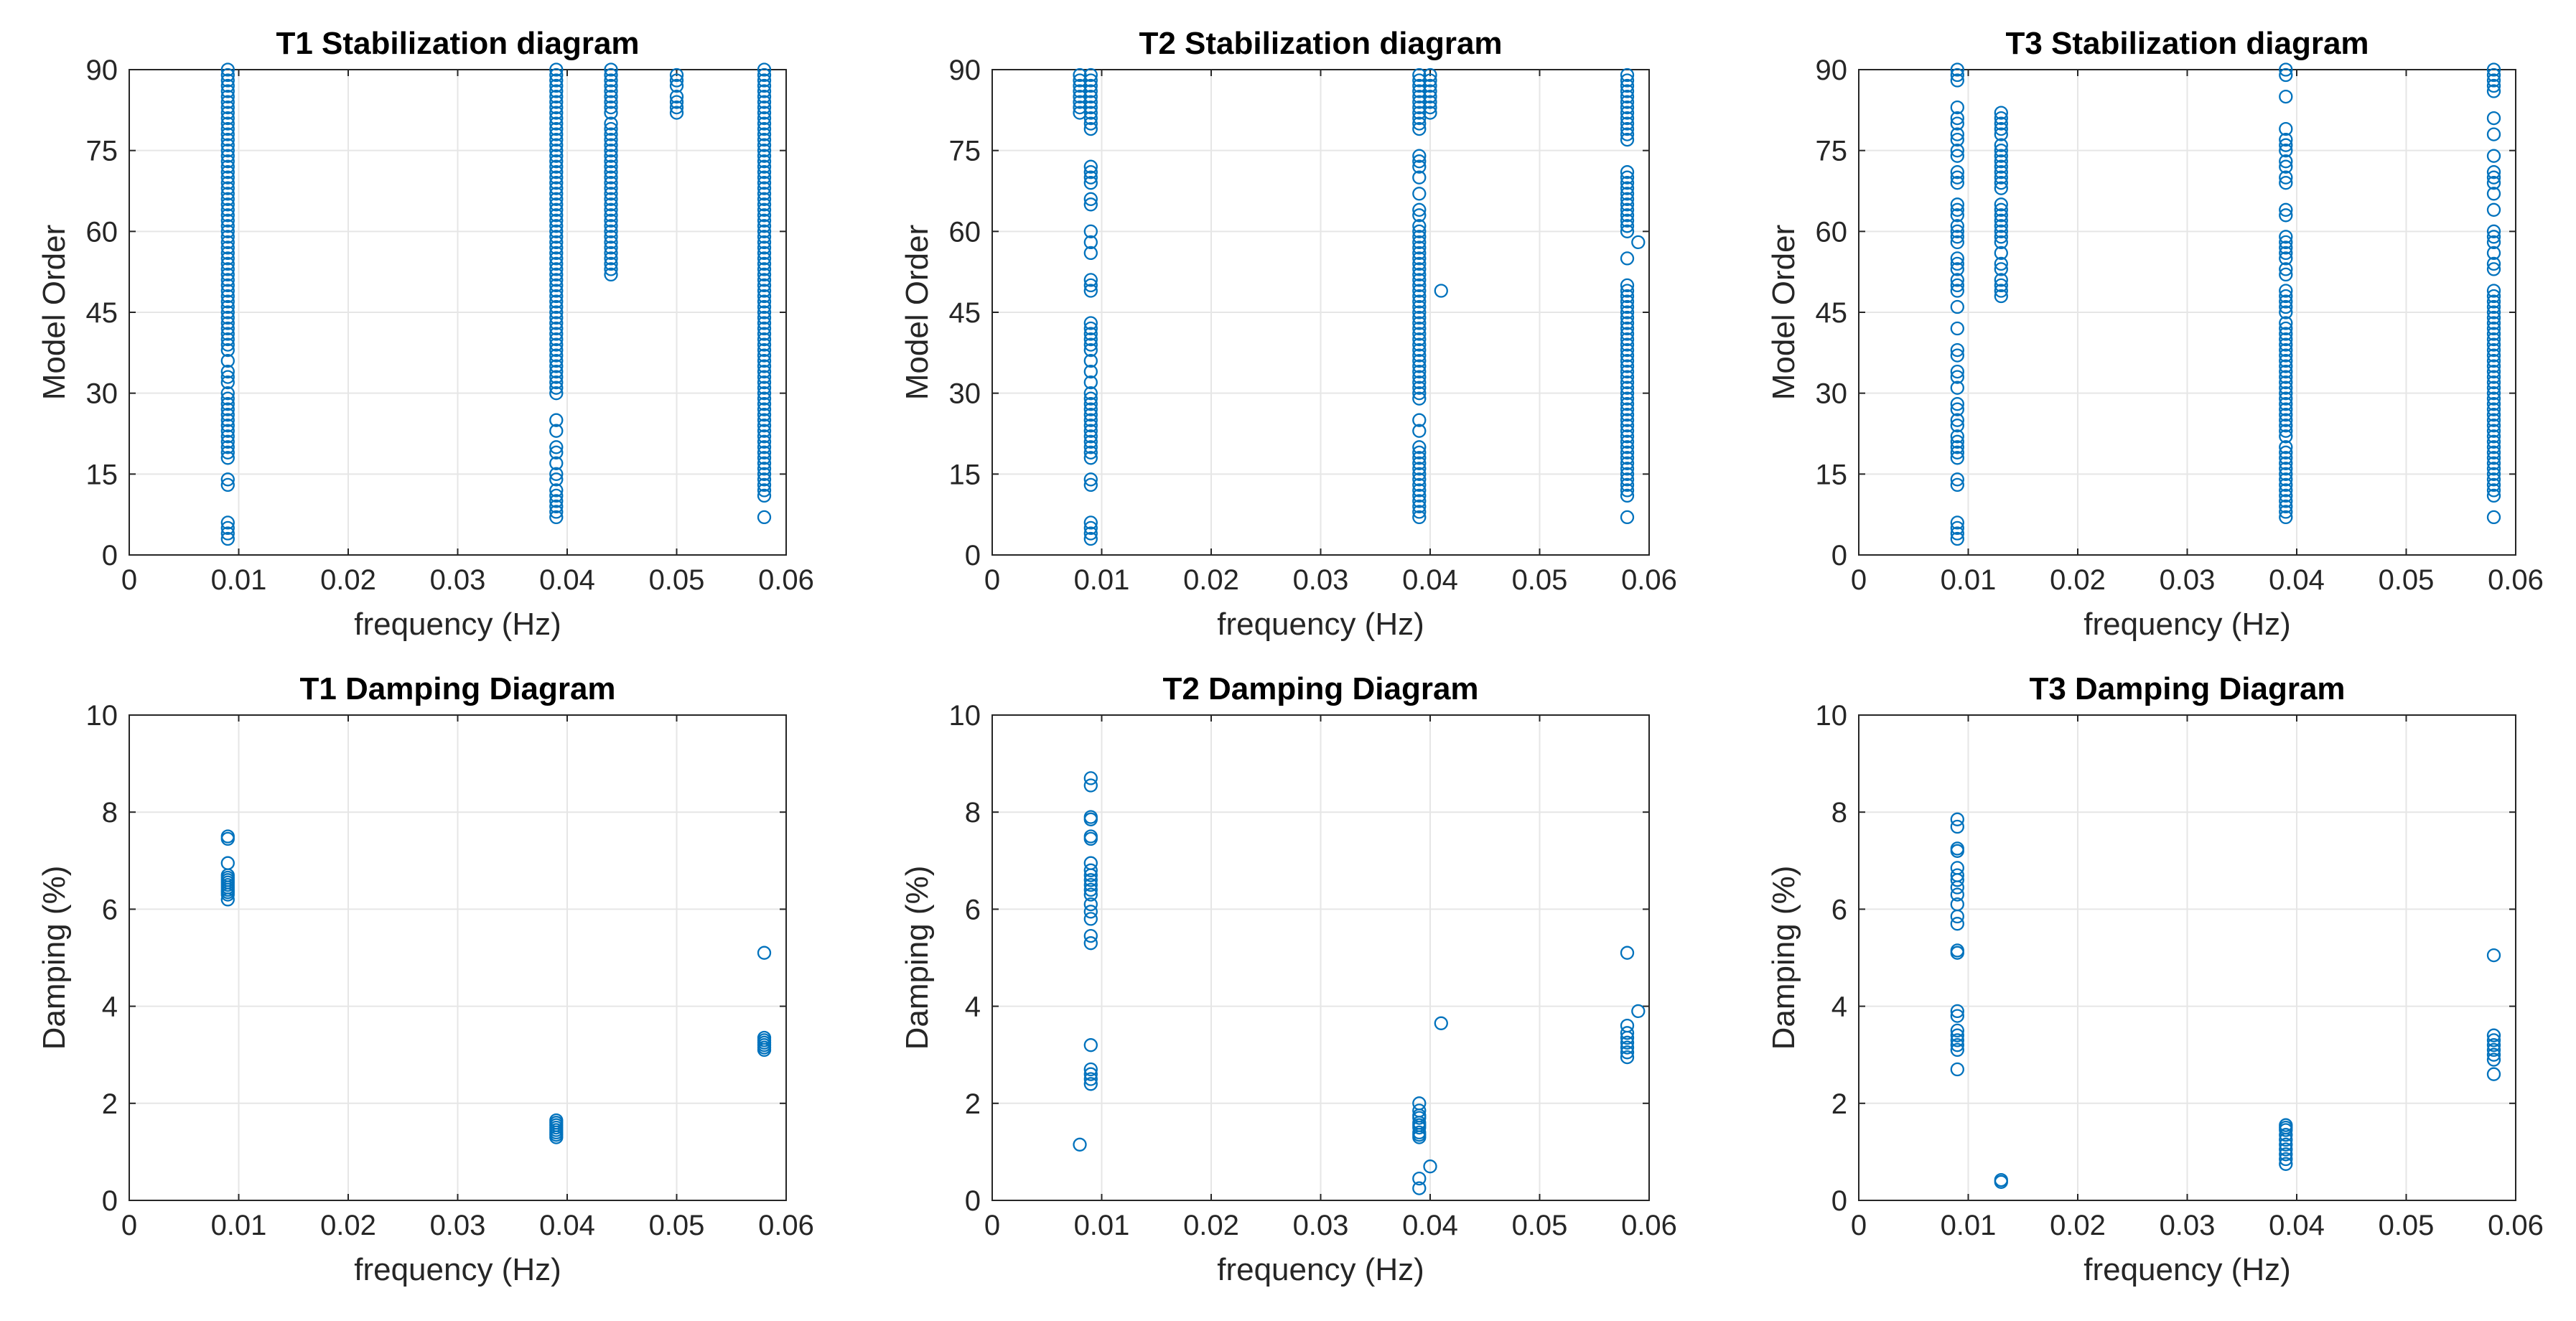  Describe the element at coordinates (965, 474) in the screenshot. I see `t2-stabilization-y-tick-label: 15` at that location.